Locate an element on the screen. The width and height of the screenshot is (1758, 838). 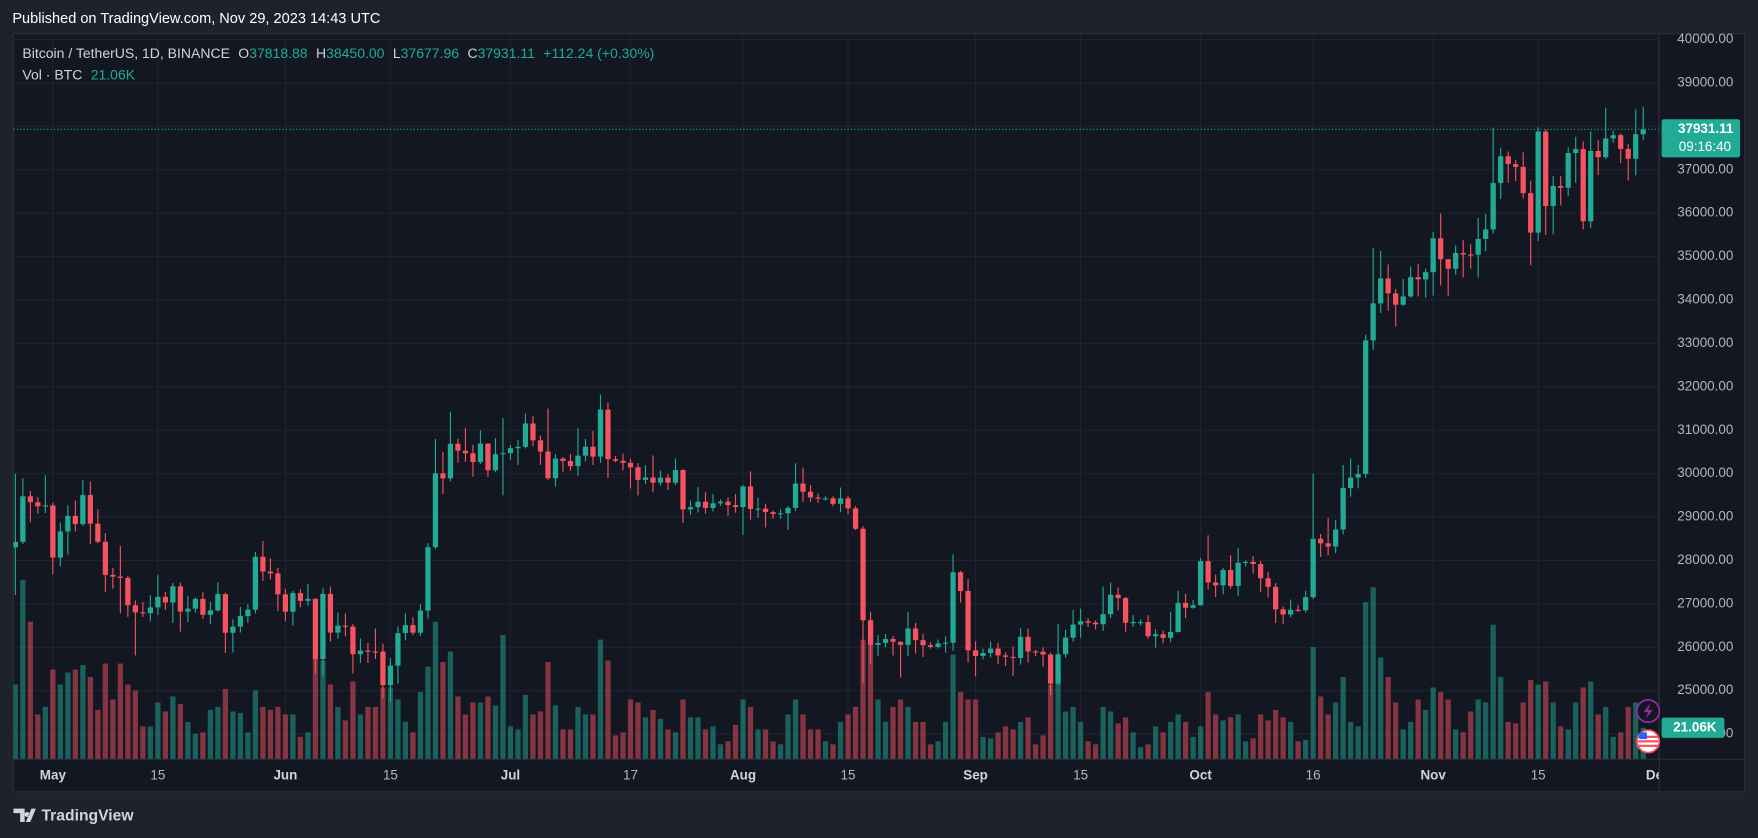
y-tick-label: 31000.00 is located at coordinates (1705, 429).